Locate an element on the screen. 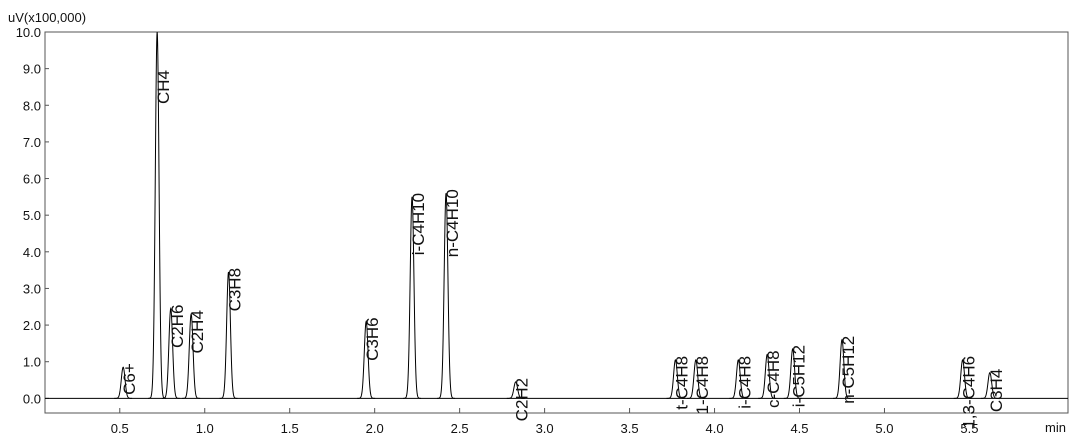 Image resolution: width=1080 pixels, height=446 pixels. peak-label: C3H4 is located at coordinates (996, 390).